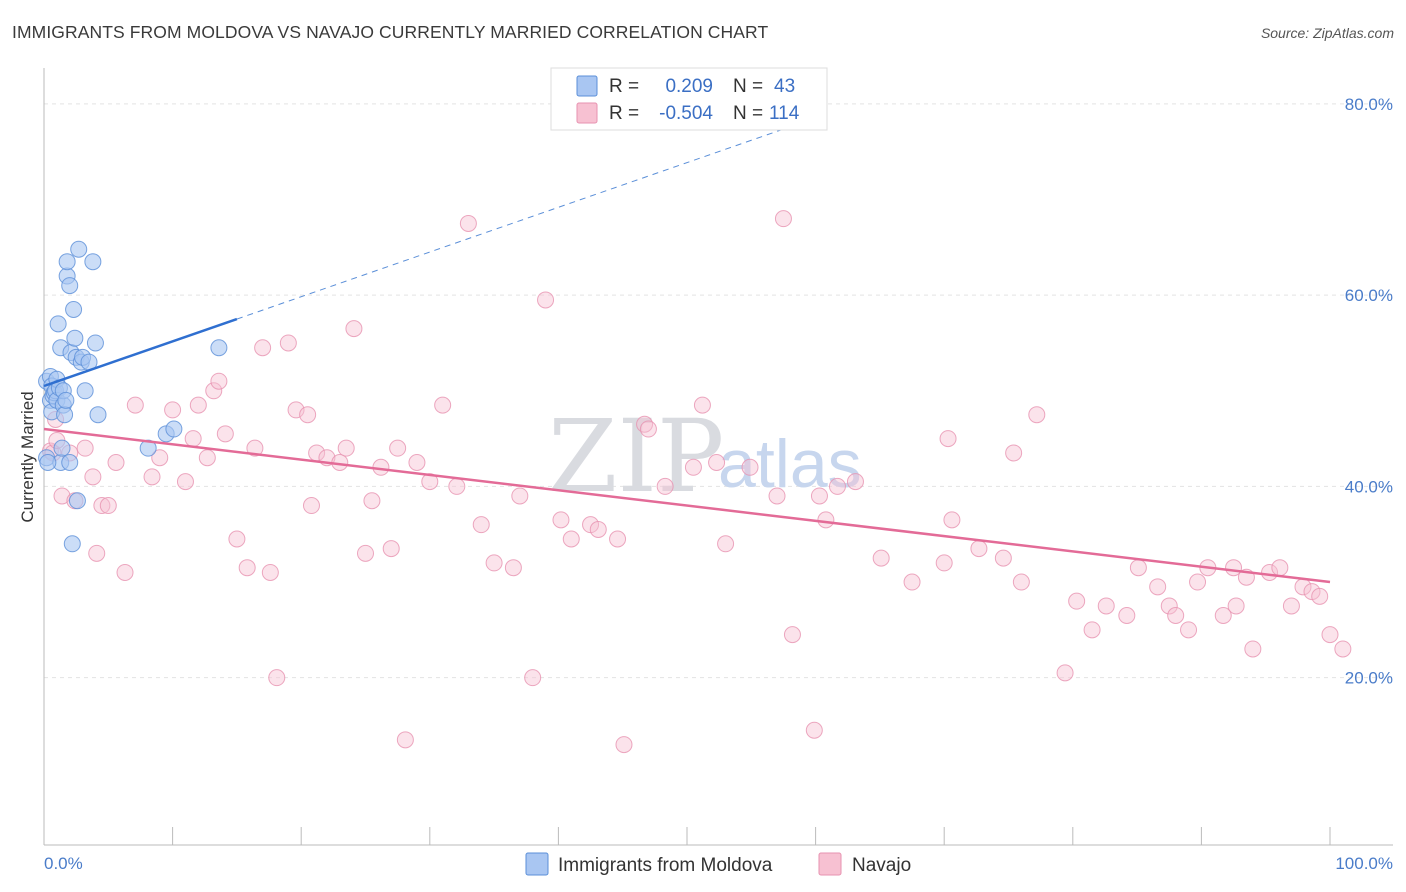 The image size is (1406, 892). What do you see at coordinates (587, 113) in the screenshot?
I see `legend-swatch-navajo` at bounding box center [587, 113].